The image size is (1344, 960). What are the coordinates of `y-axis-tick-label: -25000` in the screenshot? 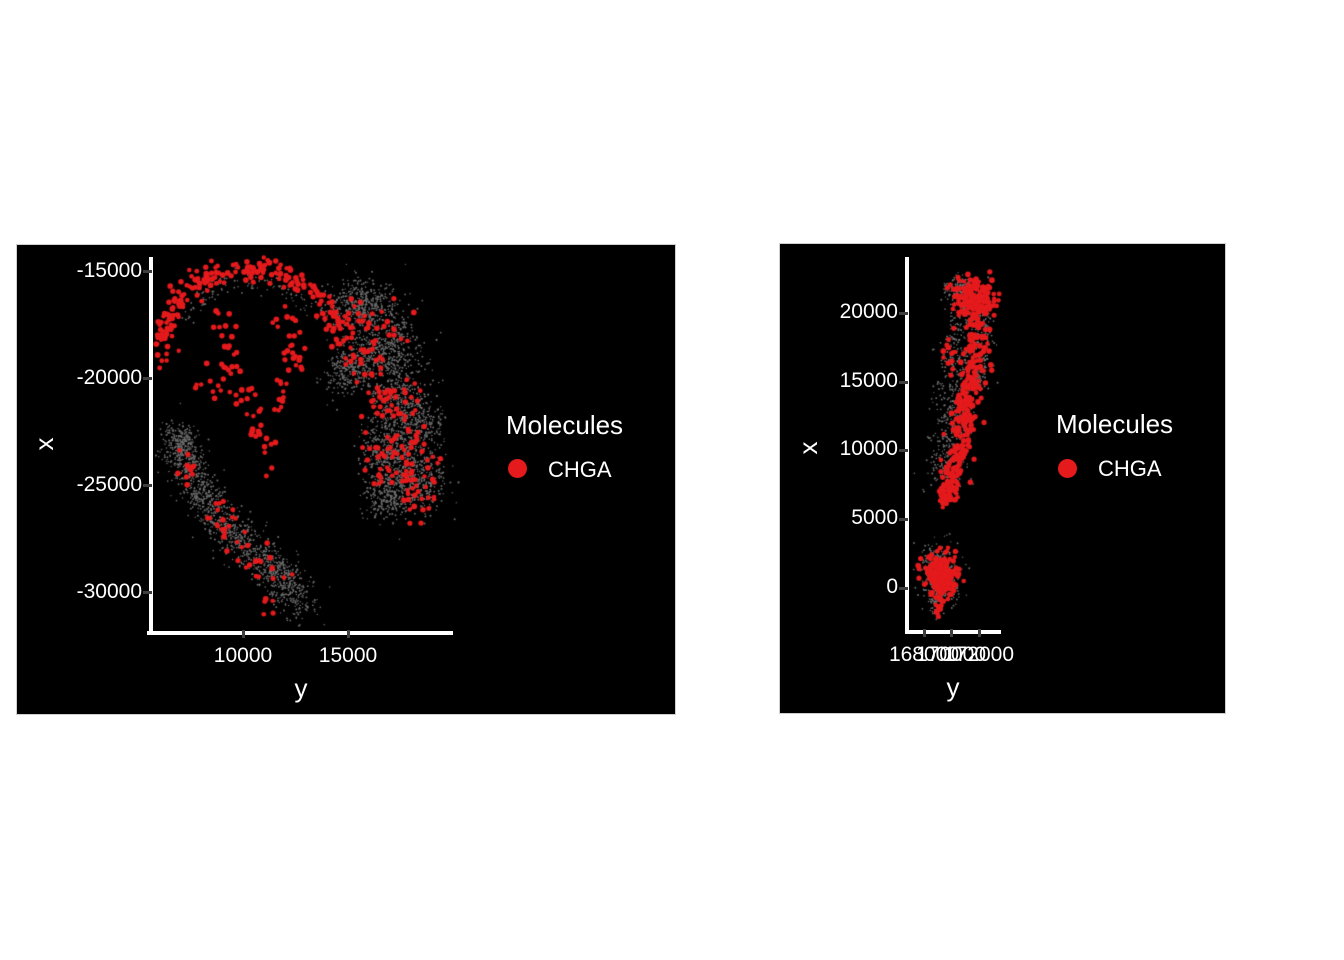 It's located at (109, 484).